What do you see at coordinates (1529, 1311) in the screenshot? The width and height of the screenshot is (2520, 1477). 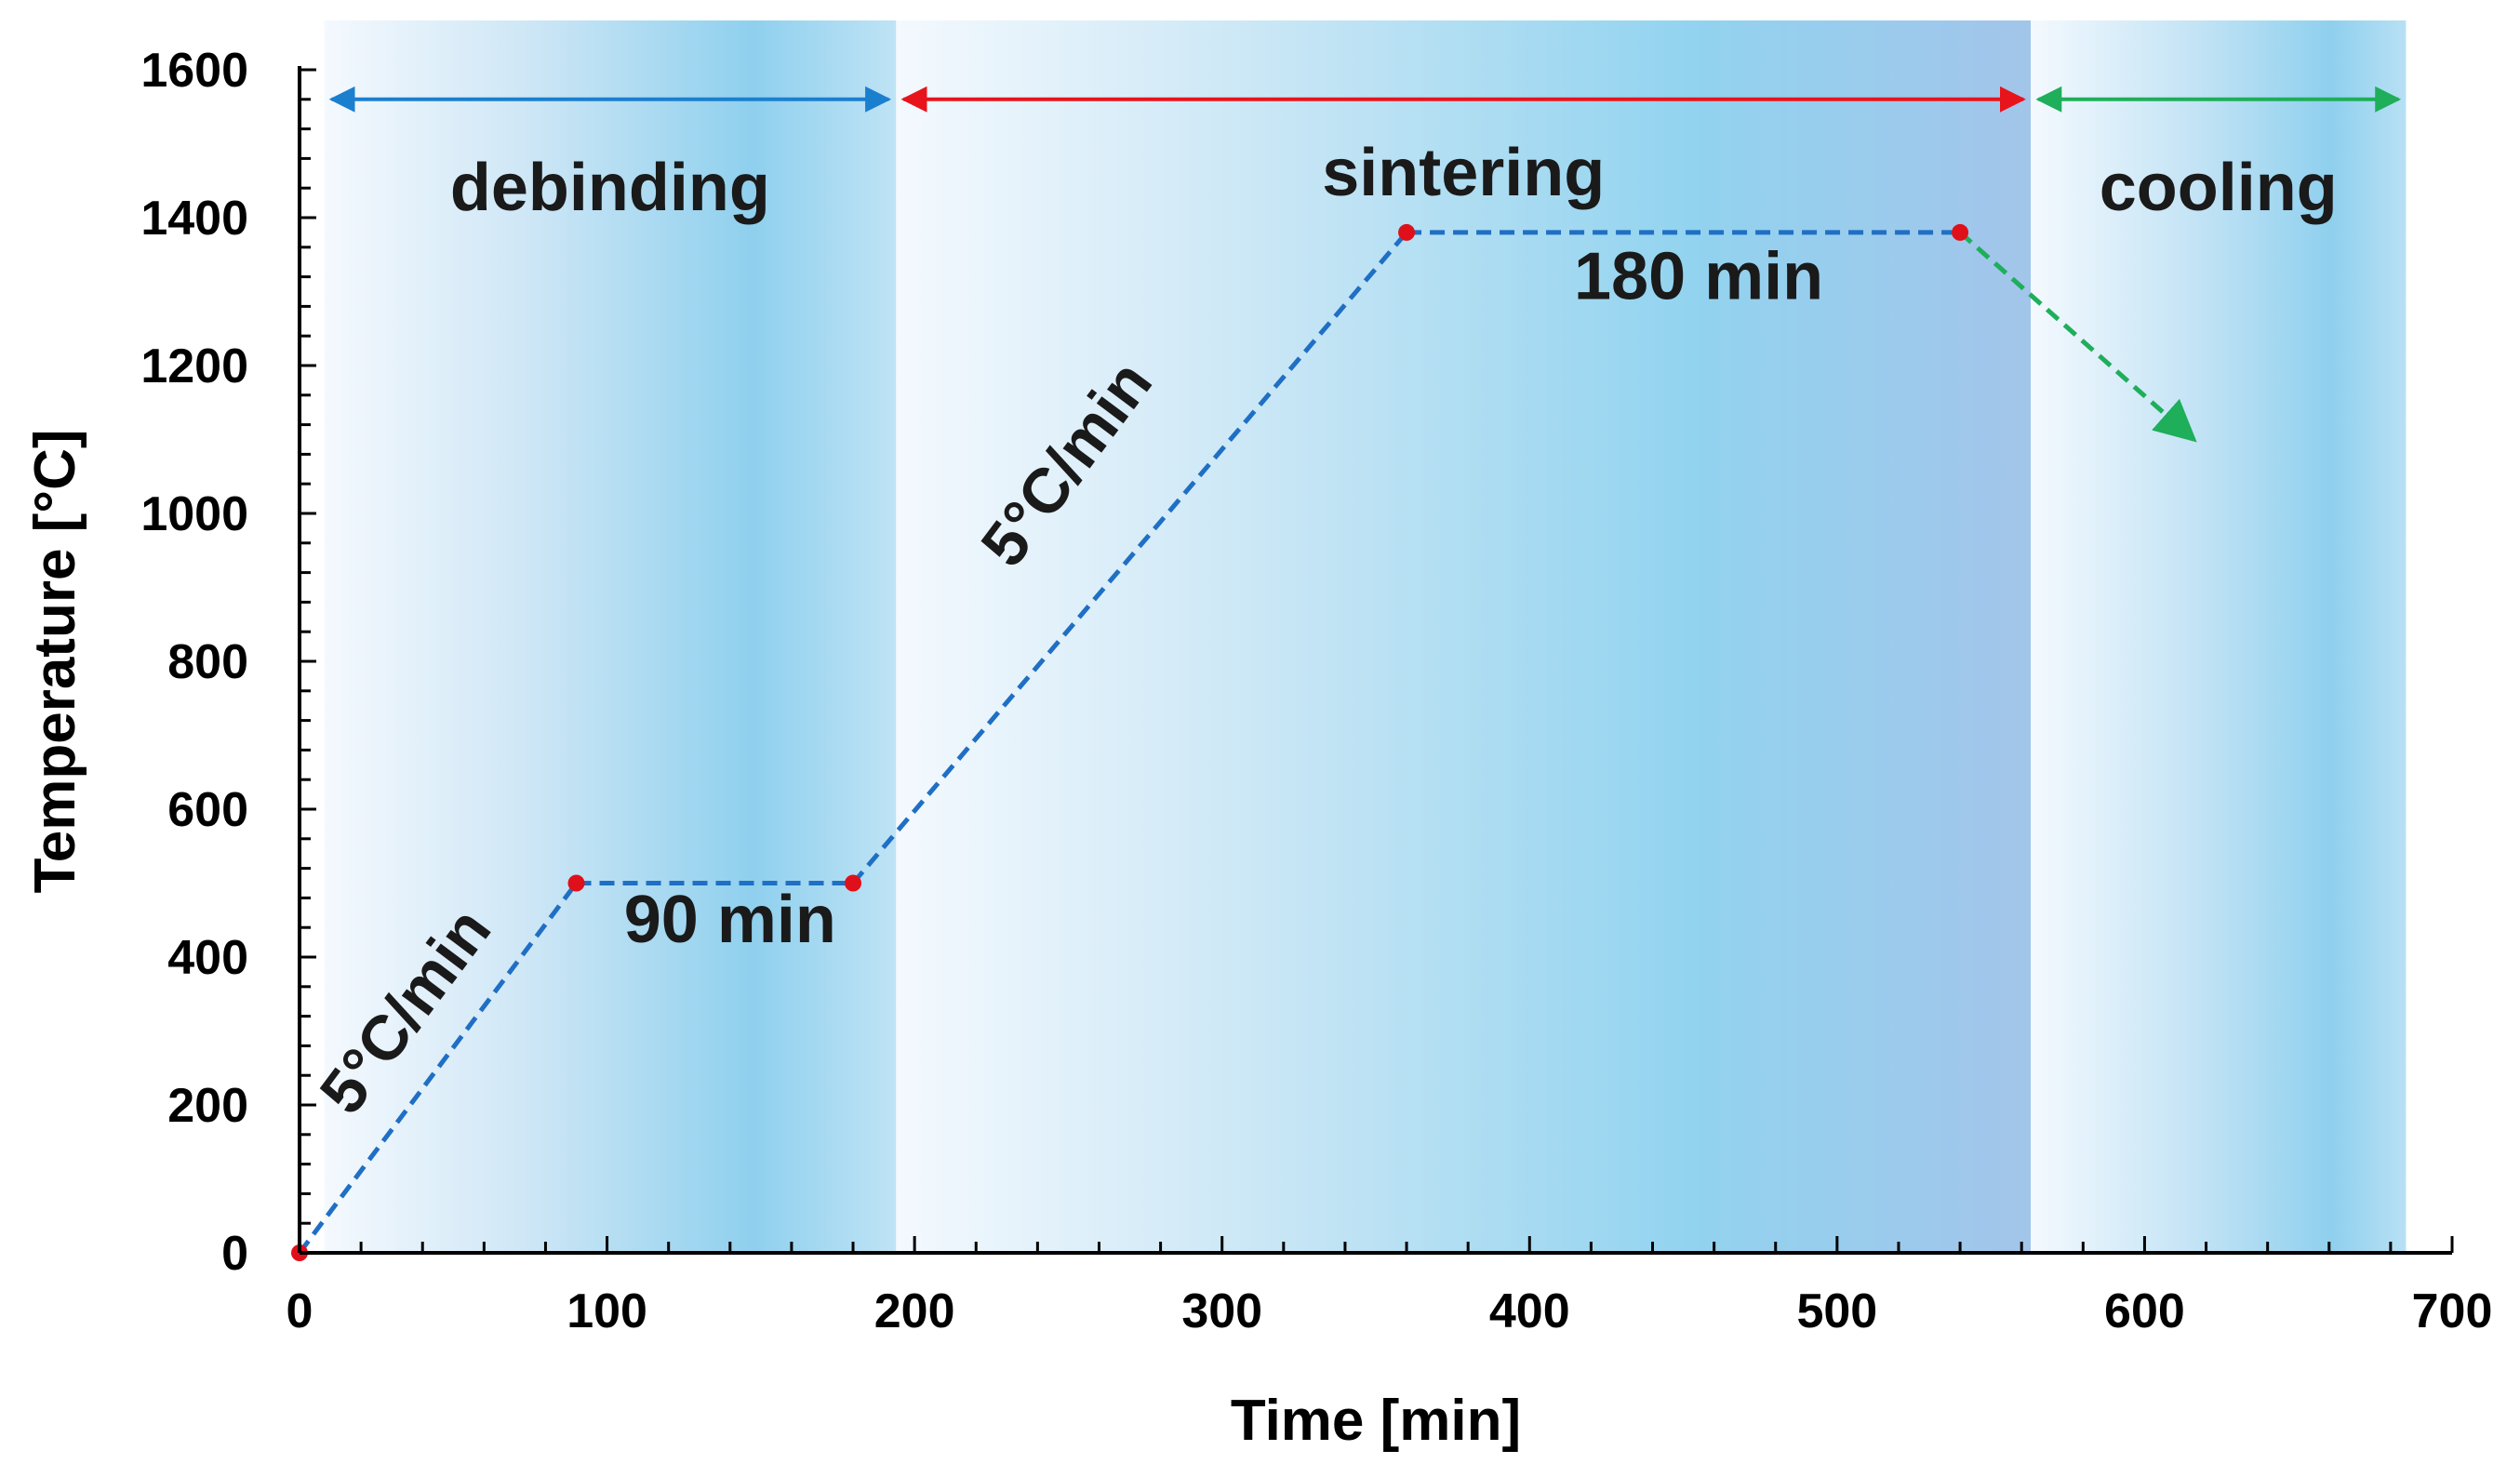 I see `x-tick-label: 400` at bounding box center [1529, 1311].